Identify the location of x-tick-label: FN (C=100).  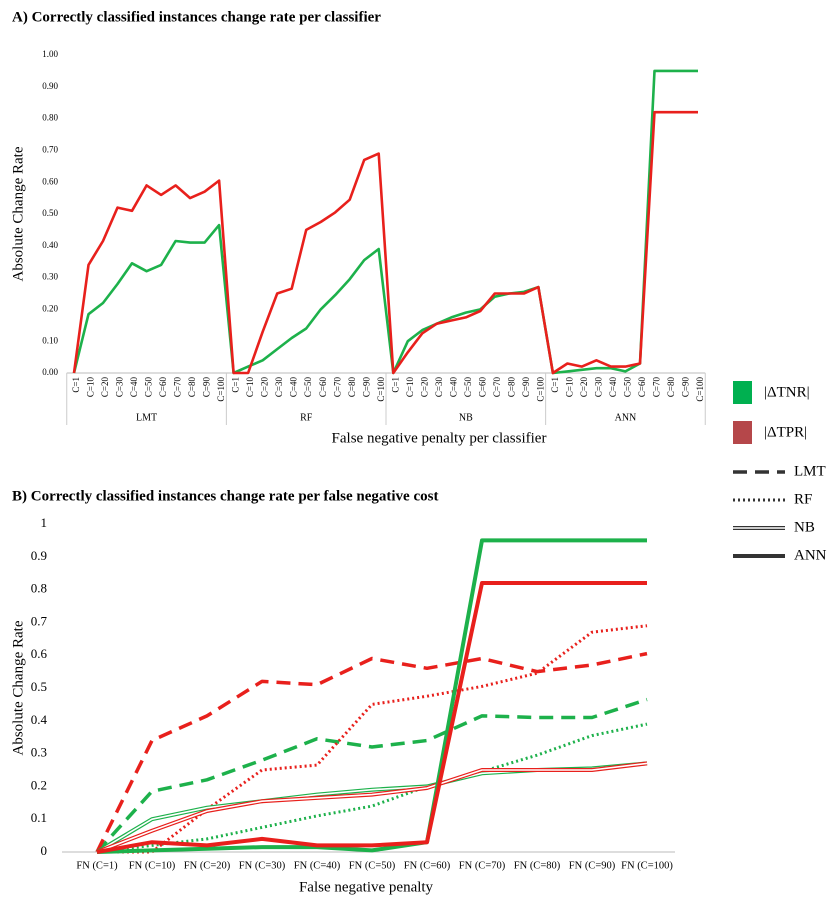
(647, 865).